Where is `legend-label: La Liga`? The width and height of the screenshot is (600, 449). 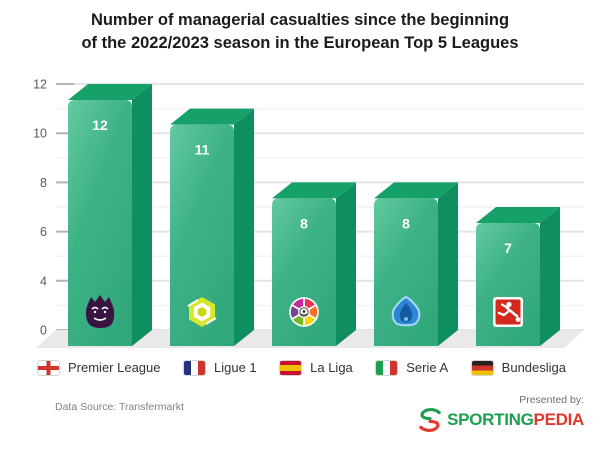
legend-label: La Liga is located at coordinates (331, 367).